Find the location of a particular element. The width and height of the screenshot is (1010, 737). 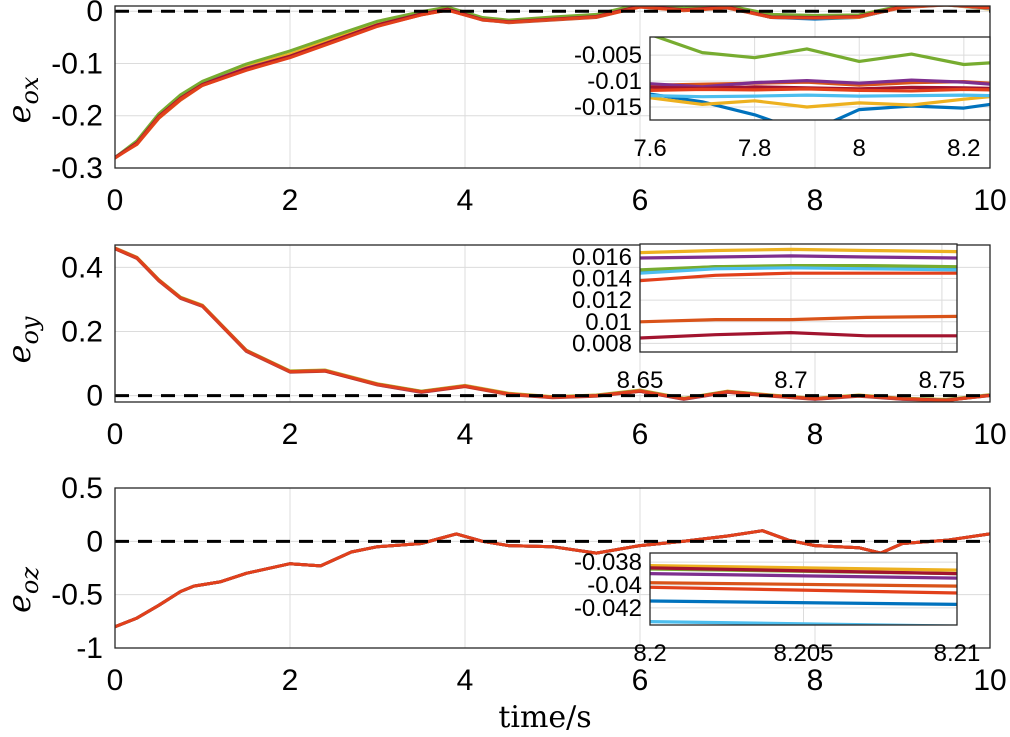

y-axis-label: eoz is located at coordinates (22, 590).